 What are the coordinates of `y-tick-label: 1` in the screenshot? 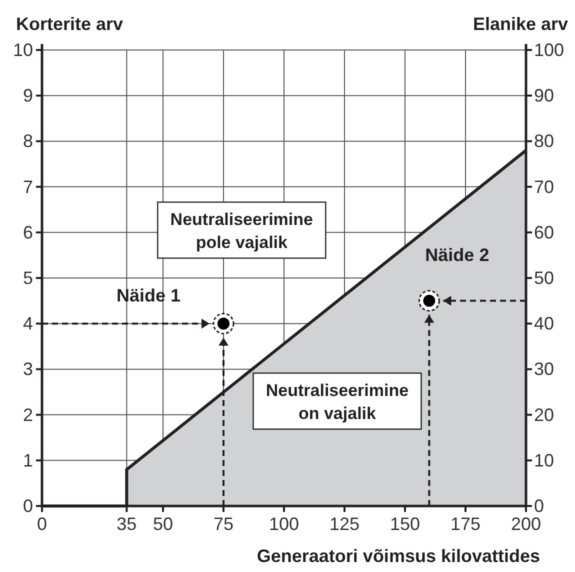 It's located at (27, 460).